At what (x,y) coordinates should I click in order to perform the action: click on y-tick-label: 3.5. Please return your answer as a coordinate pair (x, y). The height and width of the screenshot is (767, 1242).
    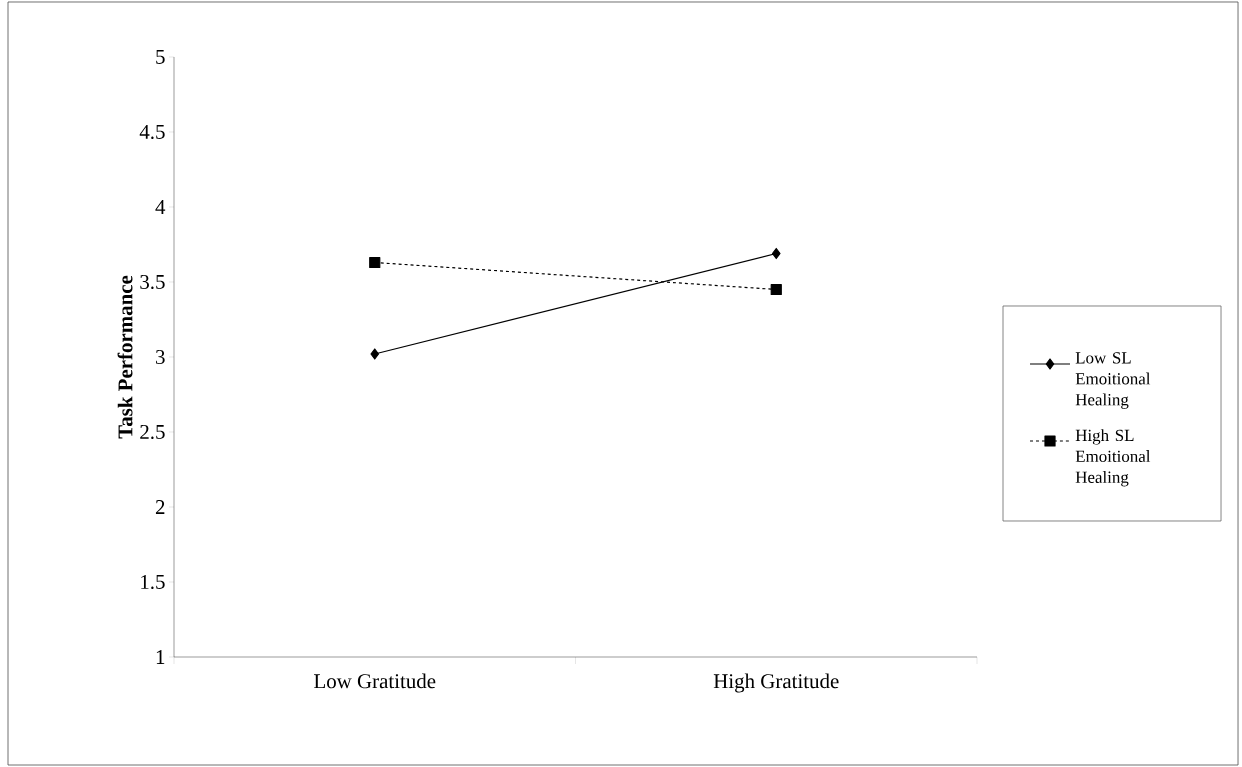
    Looking at the image, I should click on (152, 282).